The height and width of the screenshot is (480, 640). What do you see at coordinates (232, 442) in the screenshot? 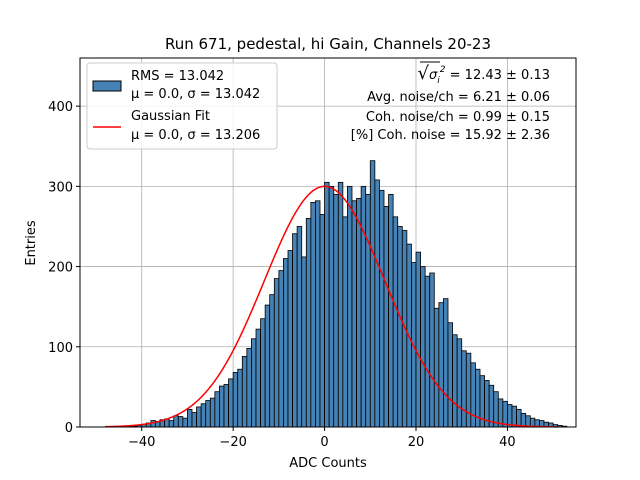
I see `x-tick-label: −20` at bounding box center [232, 442].